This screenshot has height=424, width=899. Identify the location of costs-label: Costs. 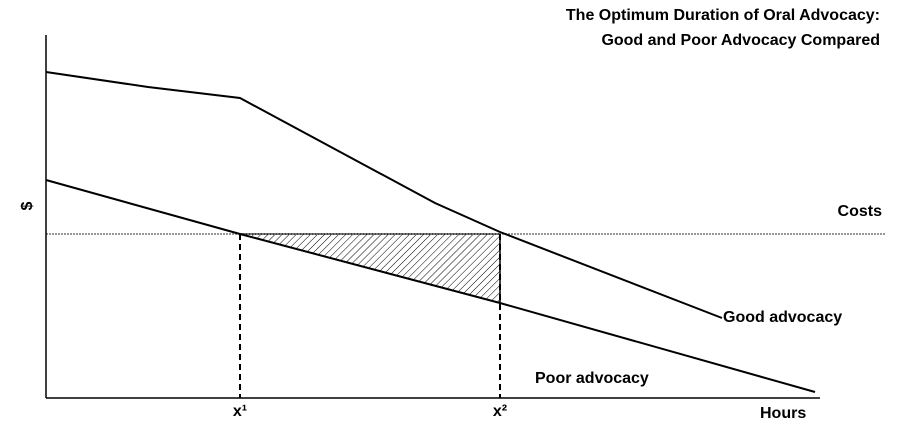
(860, 211).